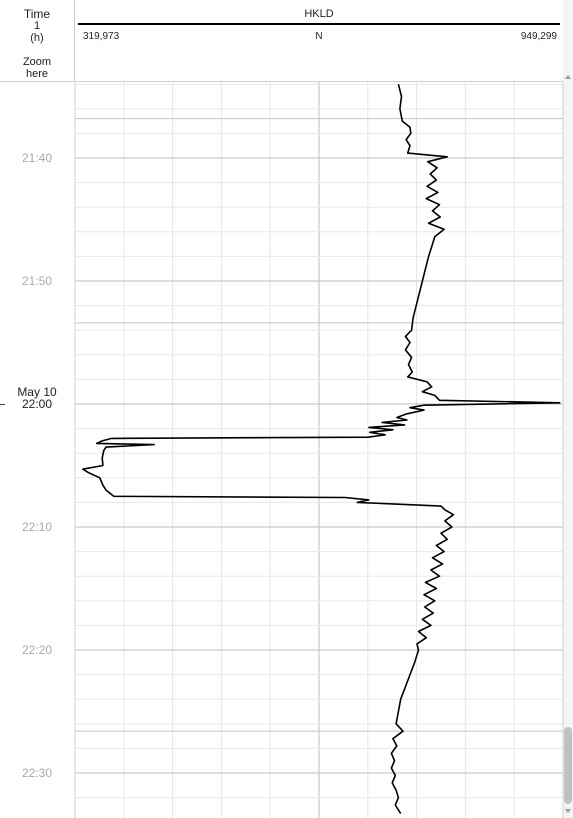 The height and width of the screenshot is (818, 573). Describe the element at coordinates (319, 14) in the screenshot. I see `track-name: HKLD` at that location.